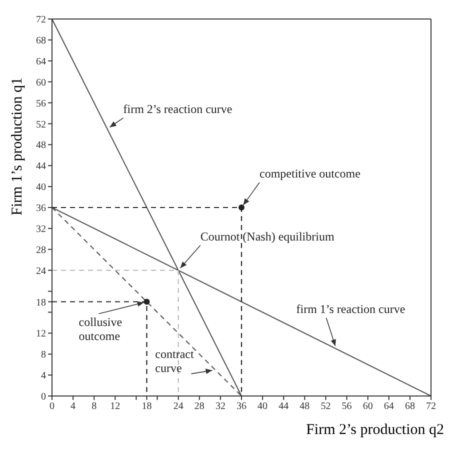 The height and width of the screenshot is (452, 452). I want to click on annotation: firm 1’s reaction curve, so click(351, 309).